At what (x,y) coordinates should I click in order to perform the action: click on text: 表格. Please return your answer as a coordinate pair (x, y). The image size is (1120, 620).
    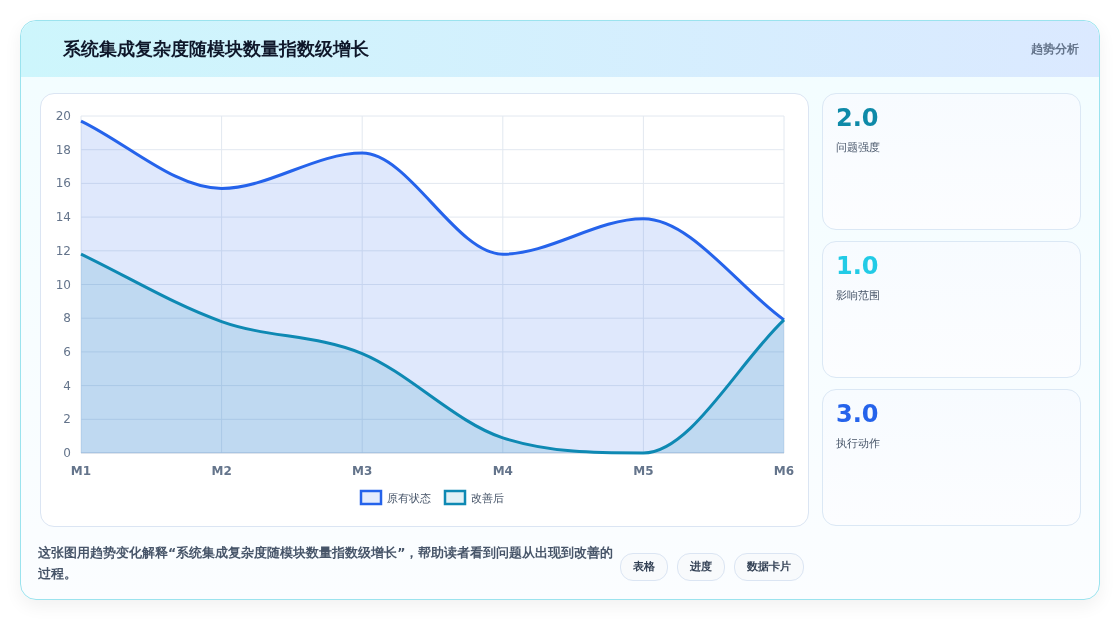
    Looking at the image, I should click on (644, 567).